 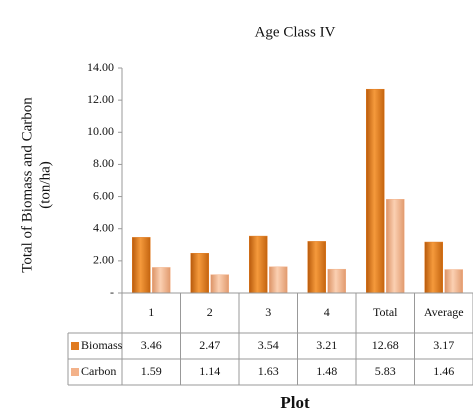 What do you see at coordinates (385, 371) in the screenshot?
I see `table-value: 5.83` at bounding box center [385, 371].